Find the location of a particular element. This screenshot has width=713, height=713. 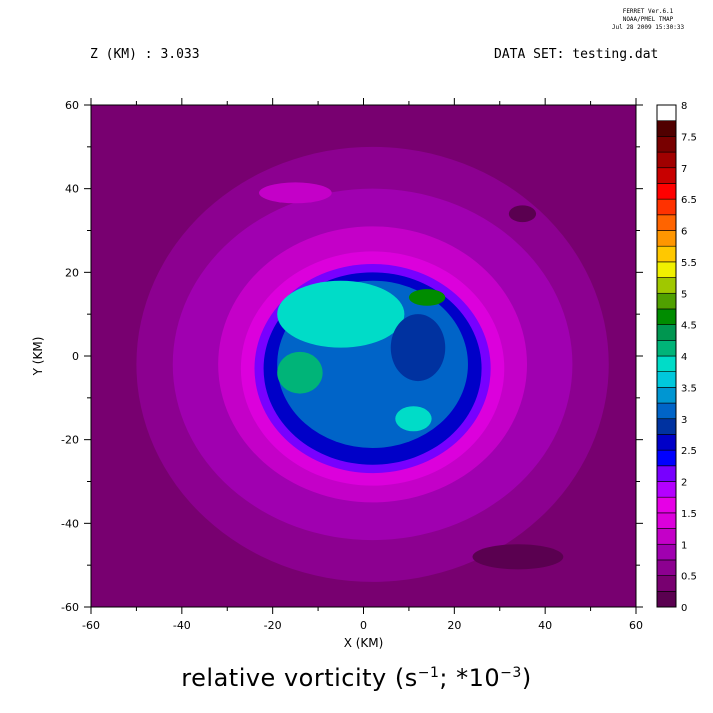

colorbar-tick-label: 2.5 is located at coordinates (689, 451).